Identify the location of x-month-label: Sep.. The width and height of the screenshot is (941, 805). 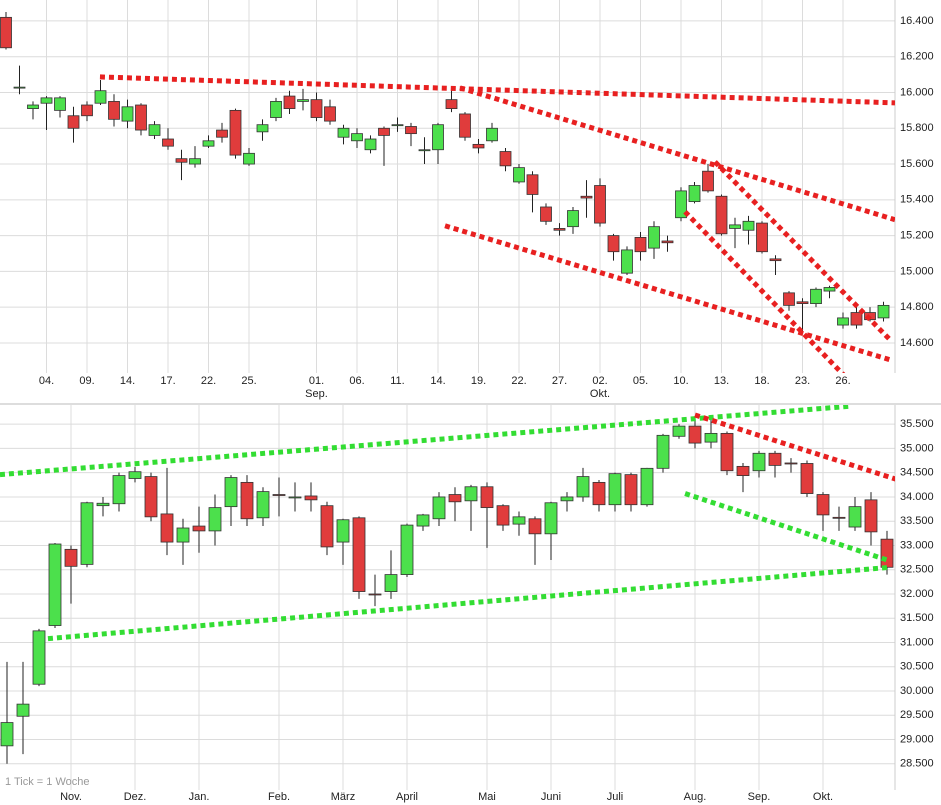
(316, 394).